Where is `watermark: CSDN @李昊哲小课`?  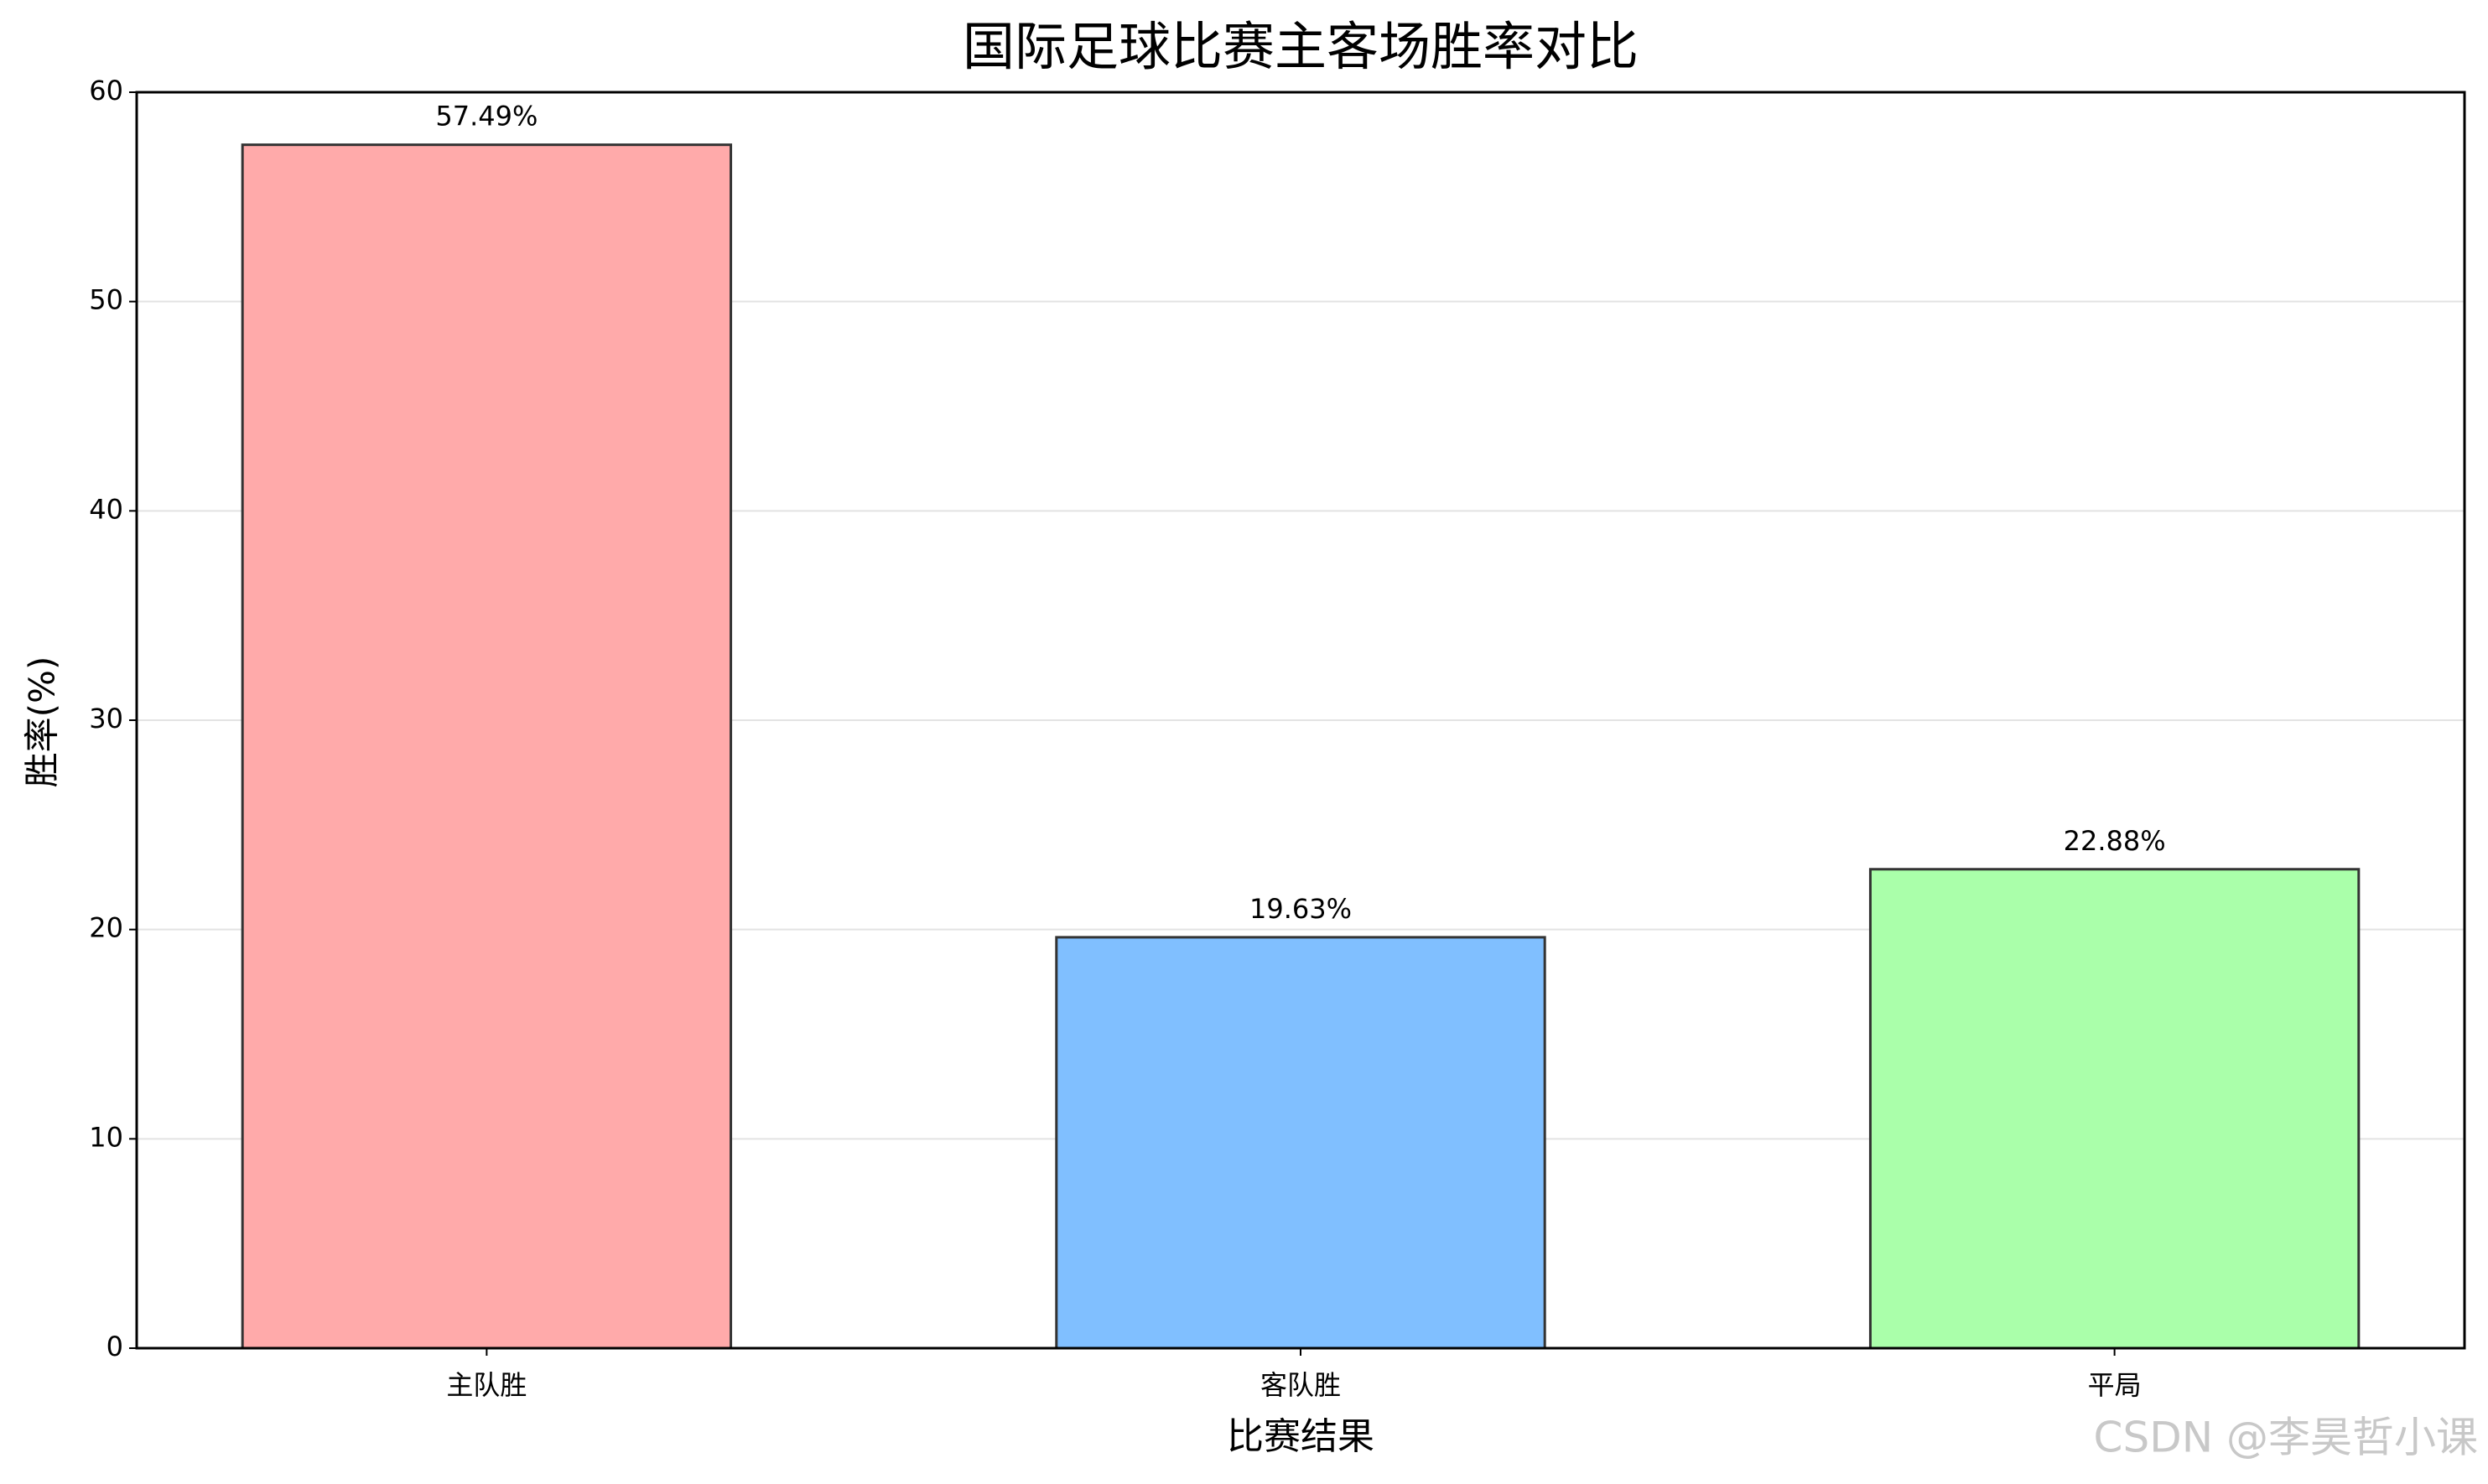
watermark: CSDN @李昊哲小课 is located at coordinates (2286, 1438).